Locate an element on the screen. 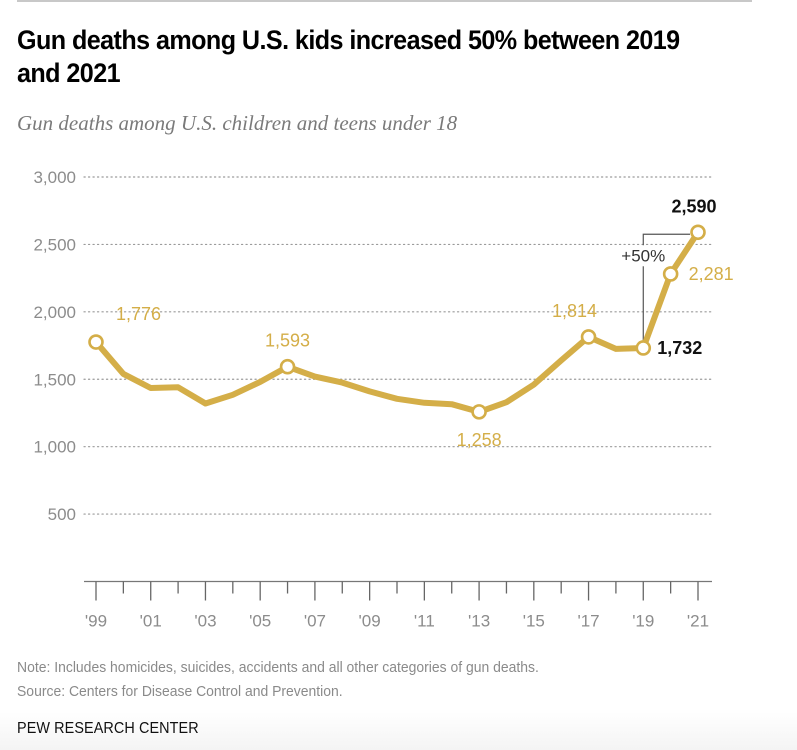  footer-background is located at coordinates (398, 731).